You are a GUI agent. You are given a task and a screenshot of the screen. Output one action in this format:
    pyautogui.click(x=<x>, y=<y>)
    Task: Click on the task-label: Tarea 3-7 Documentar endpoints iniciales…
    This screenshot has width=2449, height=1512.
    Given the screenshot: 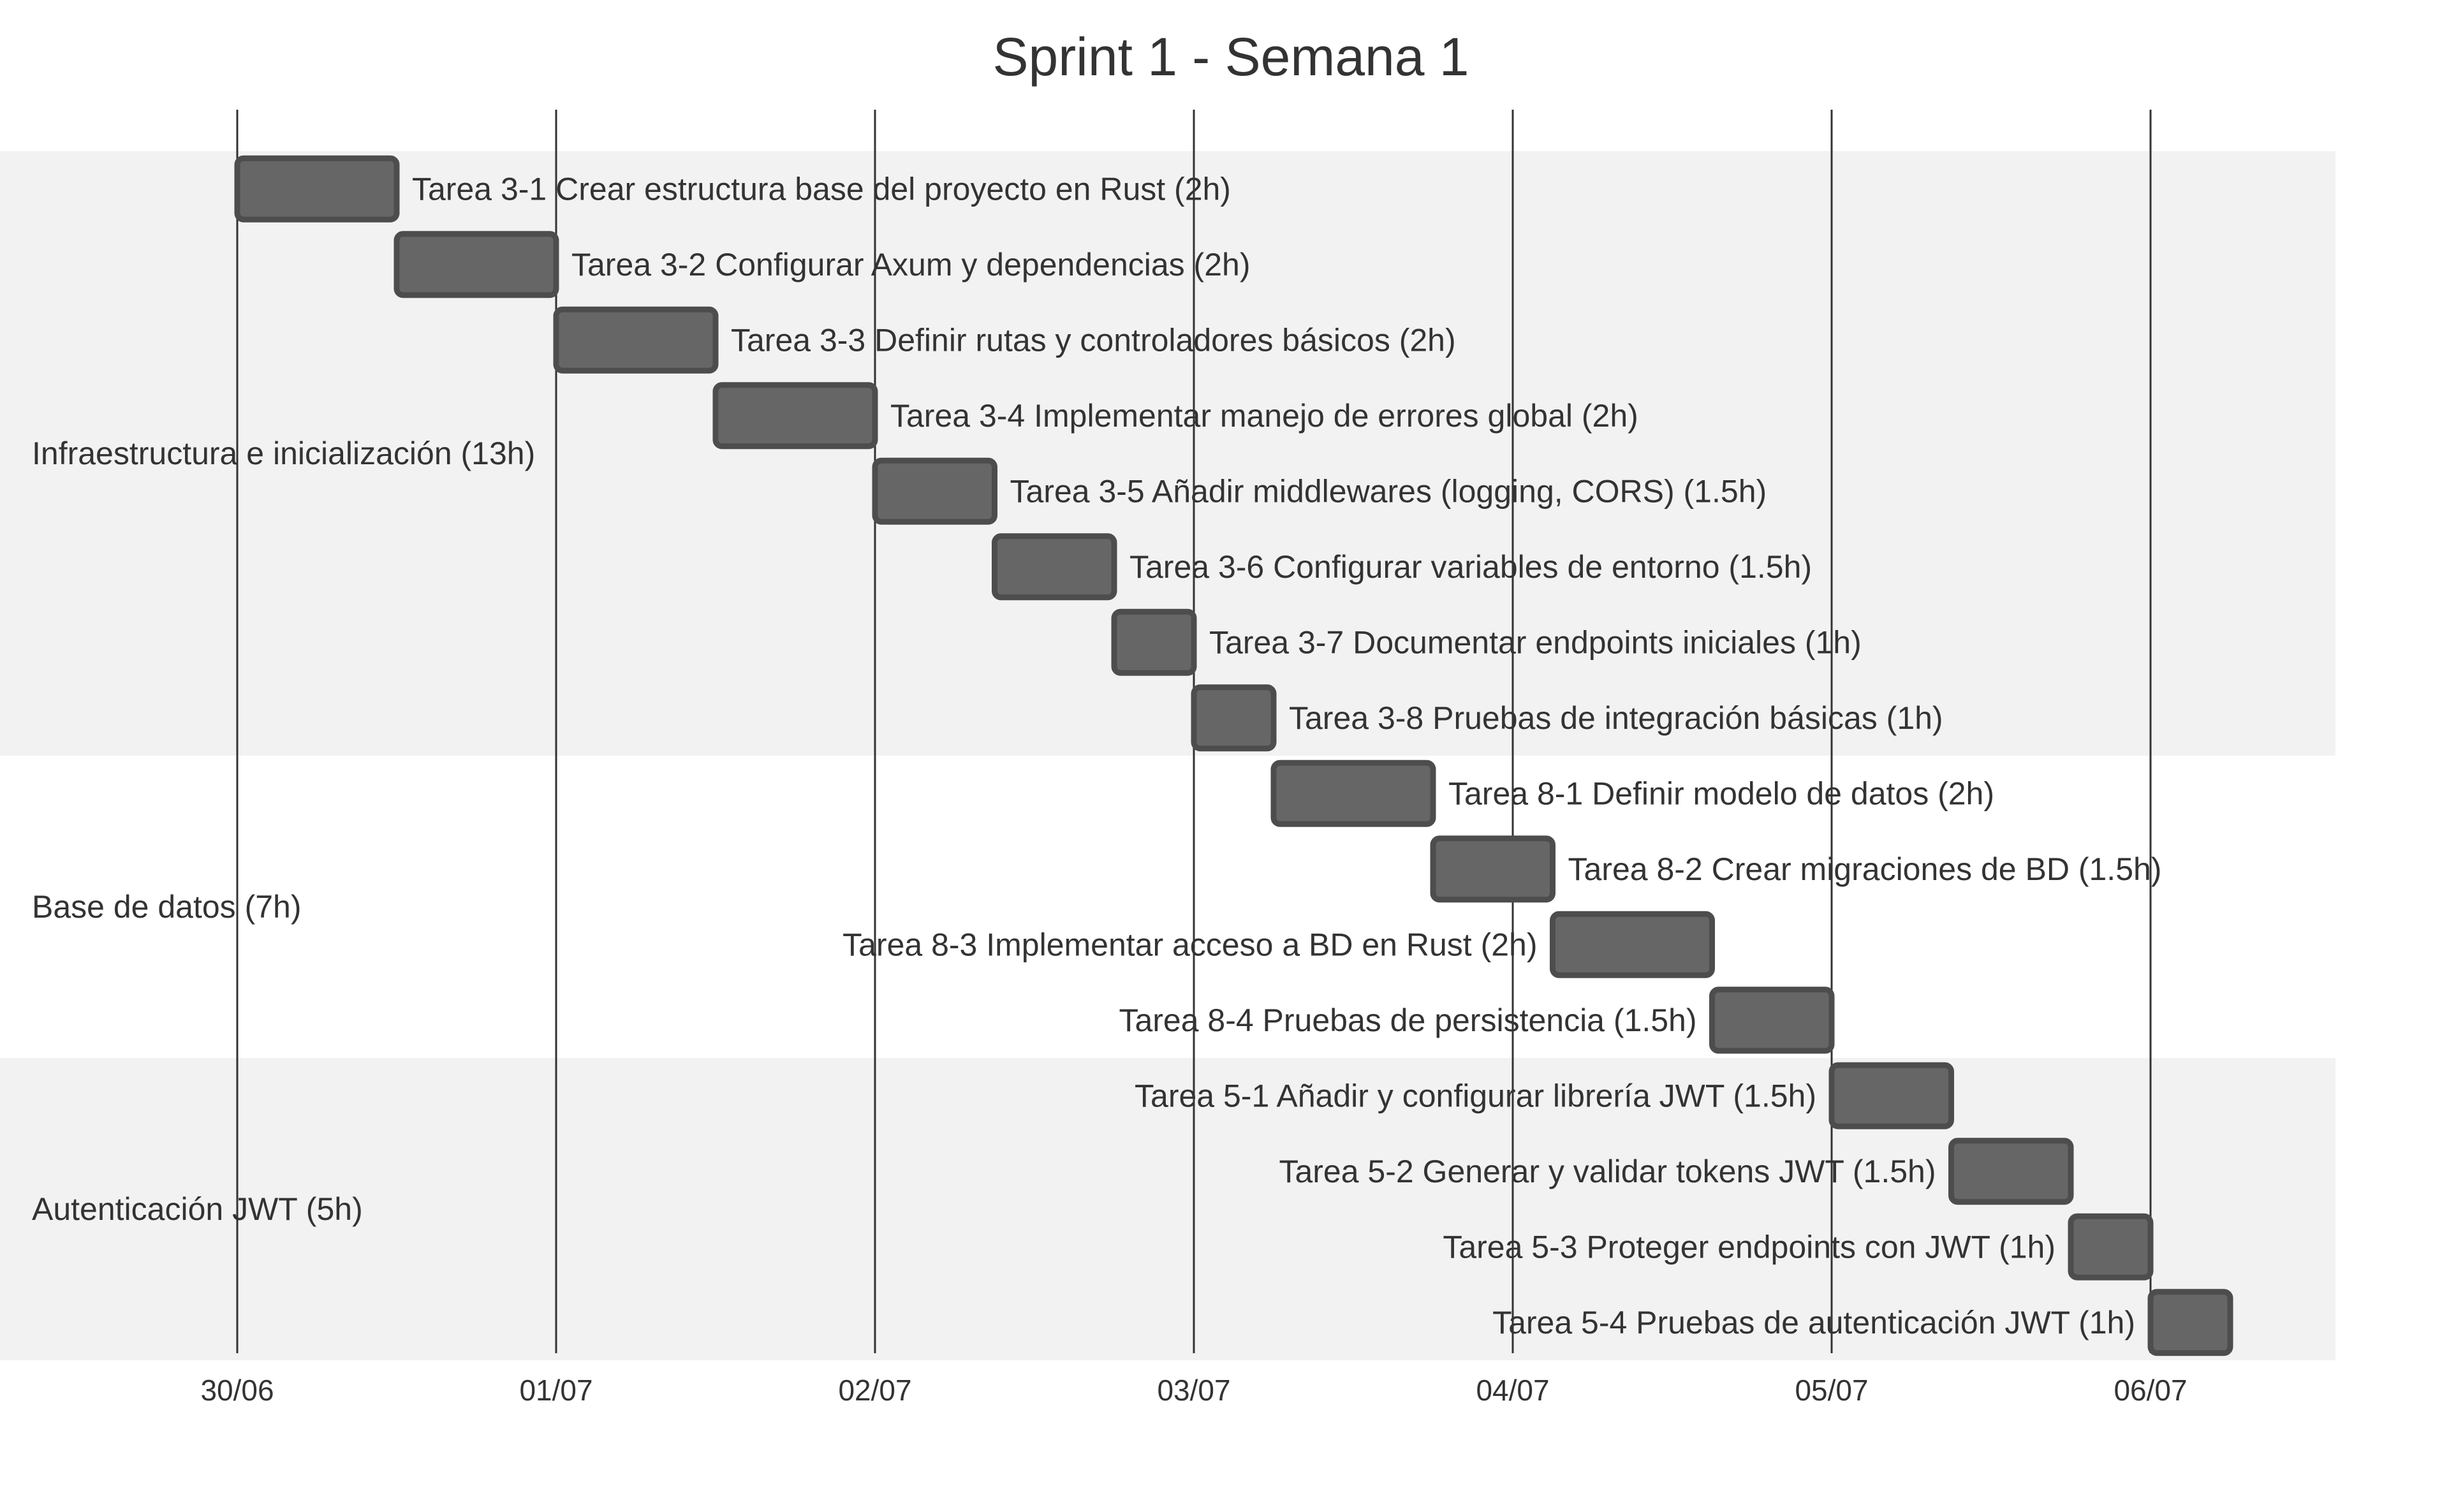 What is the action you would take?
    pyautogui.click(x=1536, y=642)
    